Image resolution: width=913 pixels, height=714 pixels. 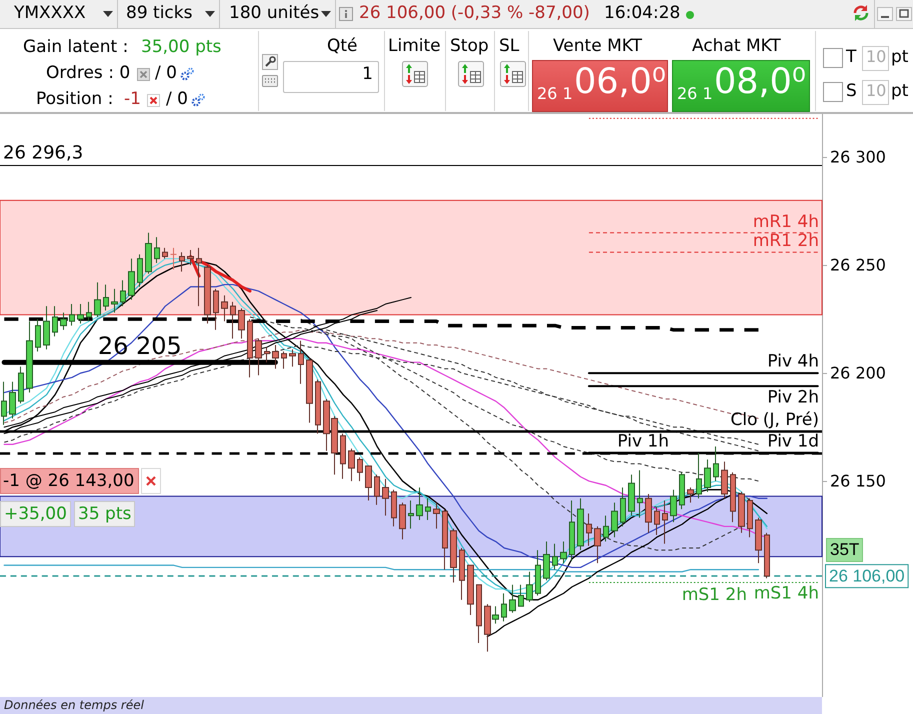 What do you see at coordinates (75, 47) in the screenshot?
I see `text: Gain latent :` at bounding box center [75, 47].